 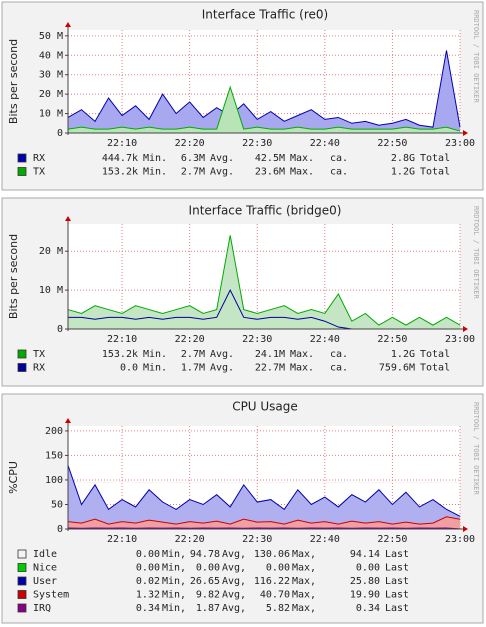 I want to click on legend-stat: 444.7k, so click(x=120, y=158).